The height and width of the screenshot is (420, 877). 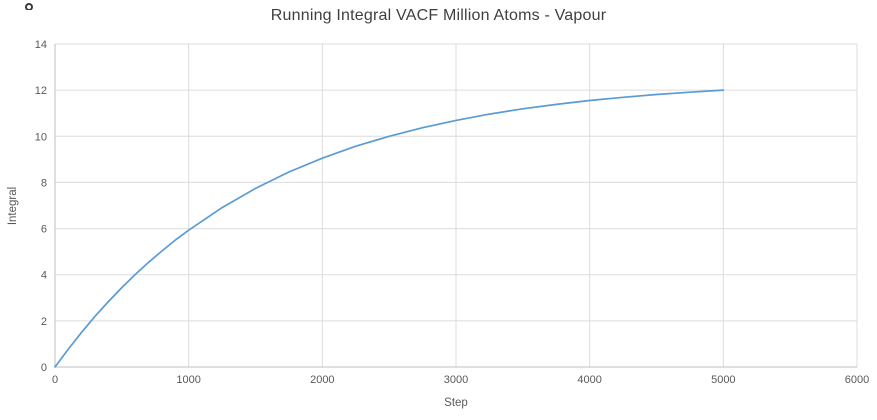 I want to click on y-tick-label: 2, so click(x=44, y=322).